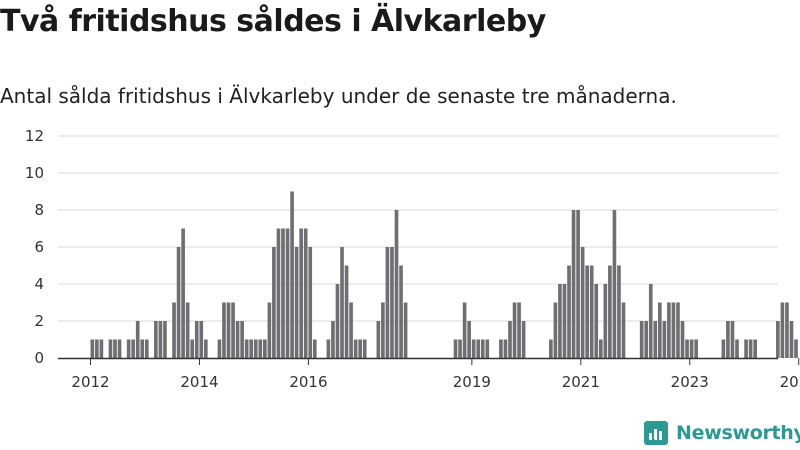 The image size is (800, 450). What do you see at coordinates (581, 382) in the screenshot?
I see `x-tick-label: 2021` at bounding box center [581, 382].